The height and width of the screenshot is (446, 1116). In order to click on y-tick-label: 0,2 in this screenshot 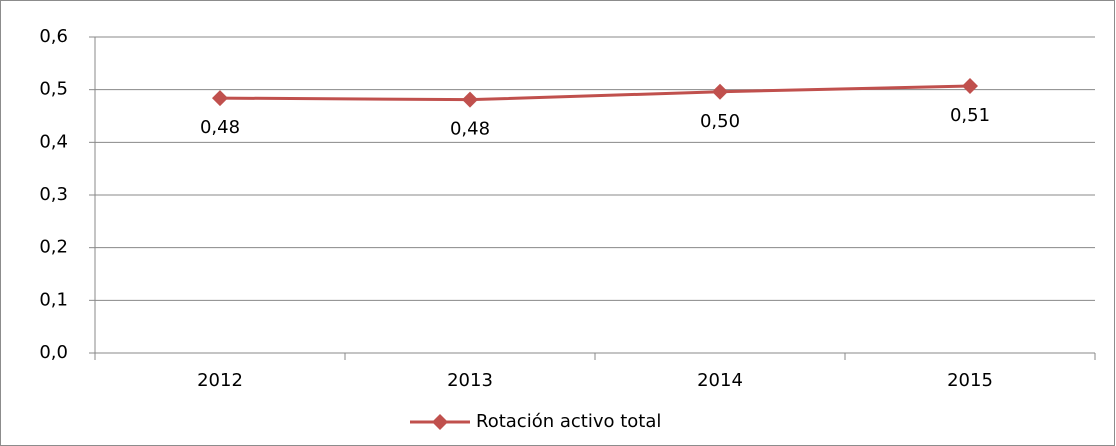, I will do `click(53, 247)`.